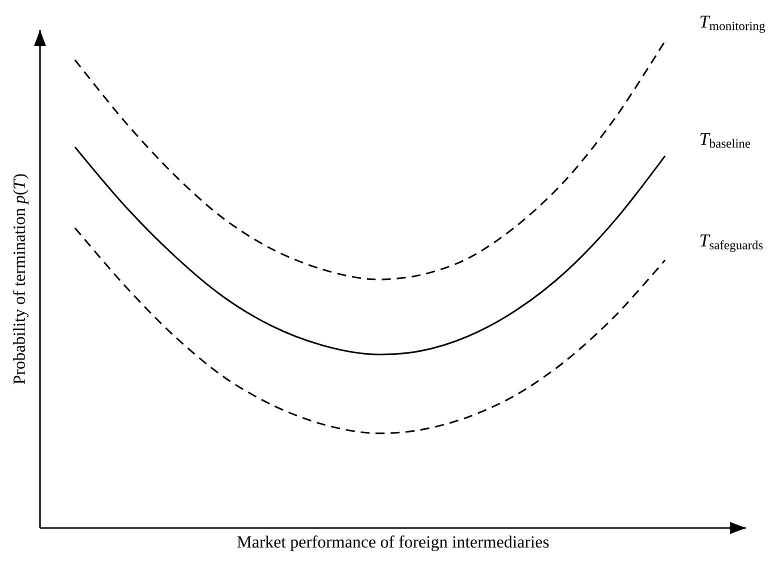 This screenshot has width=769, height=566. I want to click on text: $\mathit{T}_{\mathrm{safeguards}}$, so click(731, 243).